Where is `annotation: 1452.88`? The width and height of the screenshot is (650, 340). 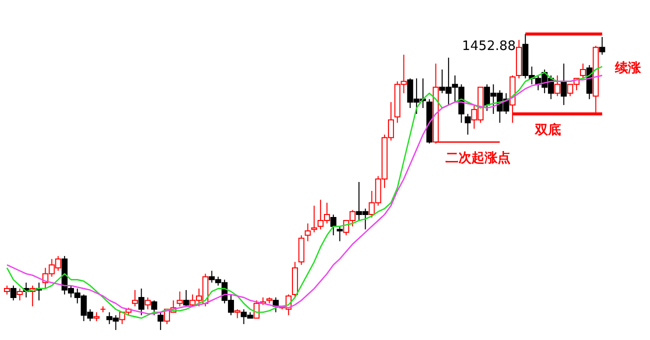 annotation: 1452.88 is located at coordinates (489, 46).